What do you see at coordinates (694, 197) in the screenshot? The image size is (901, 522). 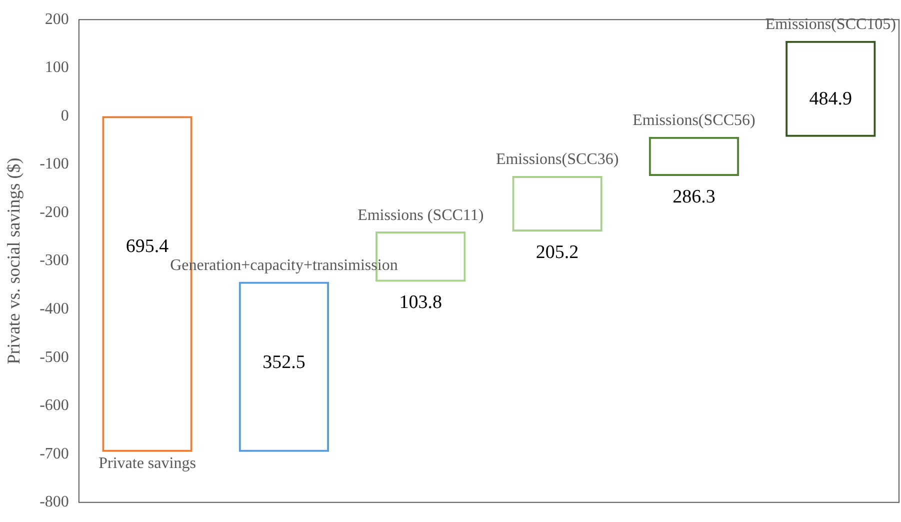 I see `annotation: 286.3` at bounding box center [694, 197].